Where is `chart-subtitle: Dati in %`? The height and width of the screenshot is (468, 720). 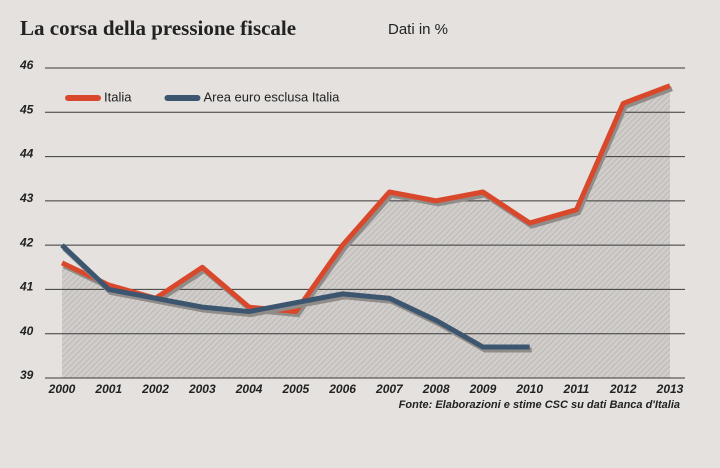
chart-subtitle: Dati in % is located at coordinates (418, 29).